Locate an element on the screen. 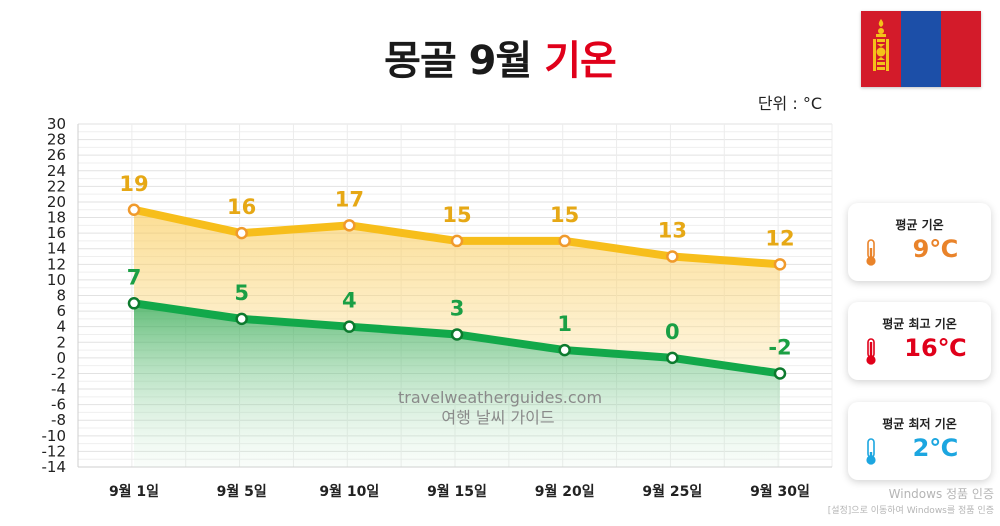 Image resolution: width=1000 pixels, height=526 pixels. x-tick-label: 9월 15일 is located at coordinates (457, 491).